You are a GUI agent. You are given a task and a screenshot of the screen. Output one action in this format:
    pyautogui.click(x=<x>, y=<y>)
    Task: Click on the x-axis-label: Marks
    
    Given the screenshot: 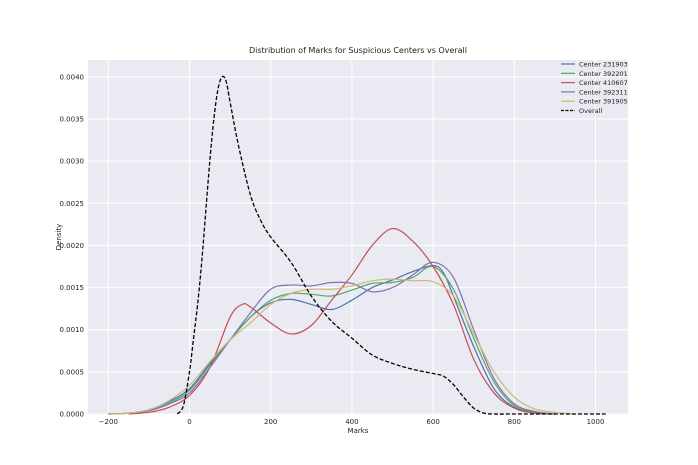 What is the action you would take?
    pyautogui.click(x=358, y=431)
    